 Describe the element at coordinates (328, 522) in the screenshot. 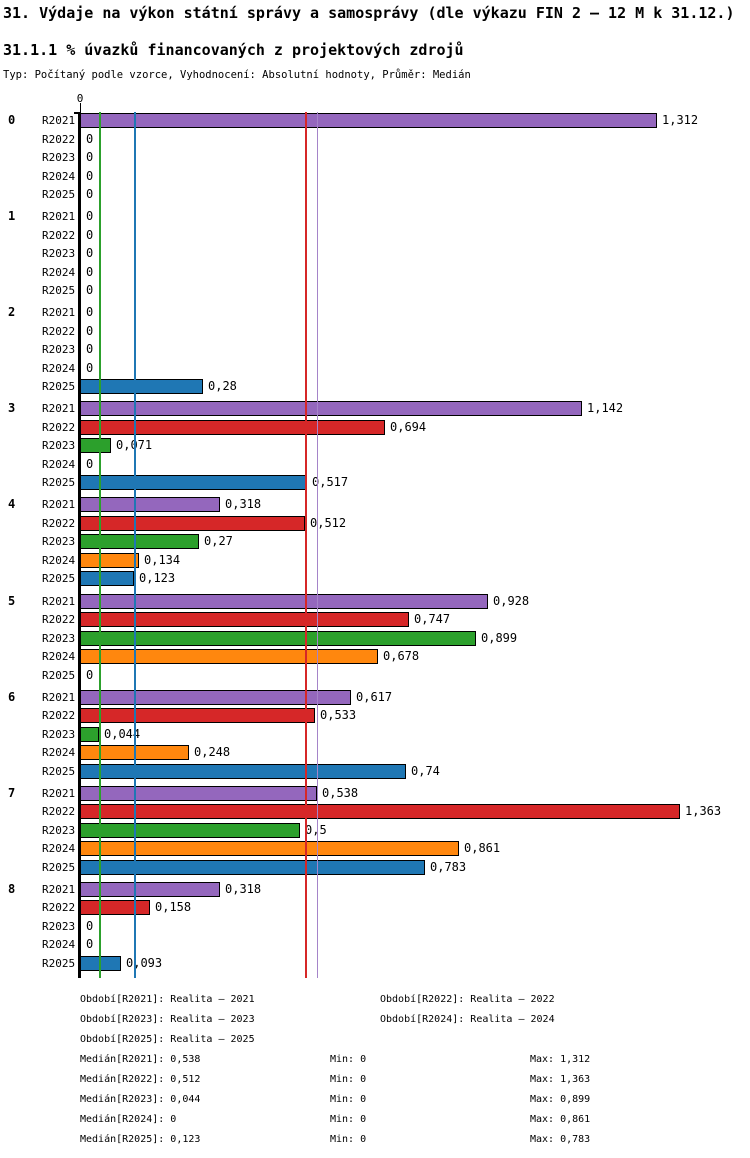

I see `value-label: 0,512` at that location.